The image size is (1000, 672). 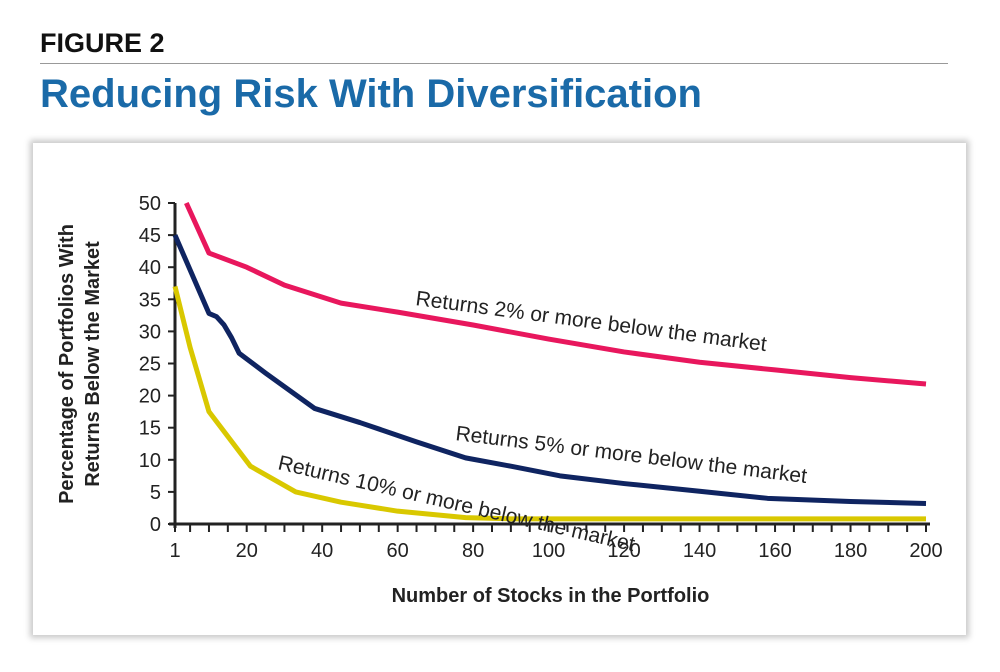 What do you see at coordinates (371, 94) in the screenshot?
I see `chart-title: Reducing Risk With Diversification` at bounding box center [371, 94].